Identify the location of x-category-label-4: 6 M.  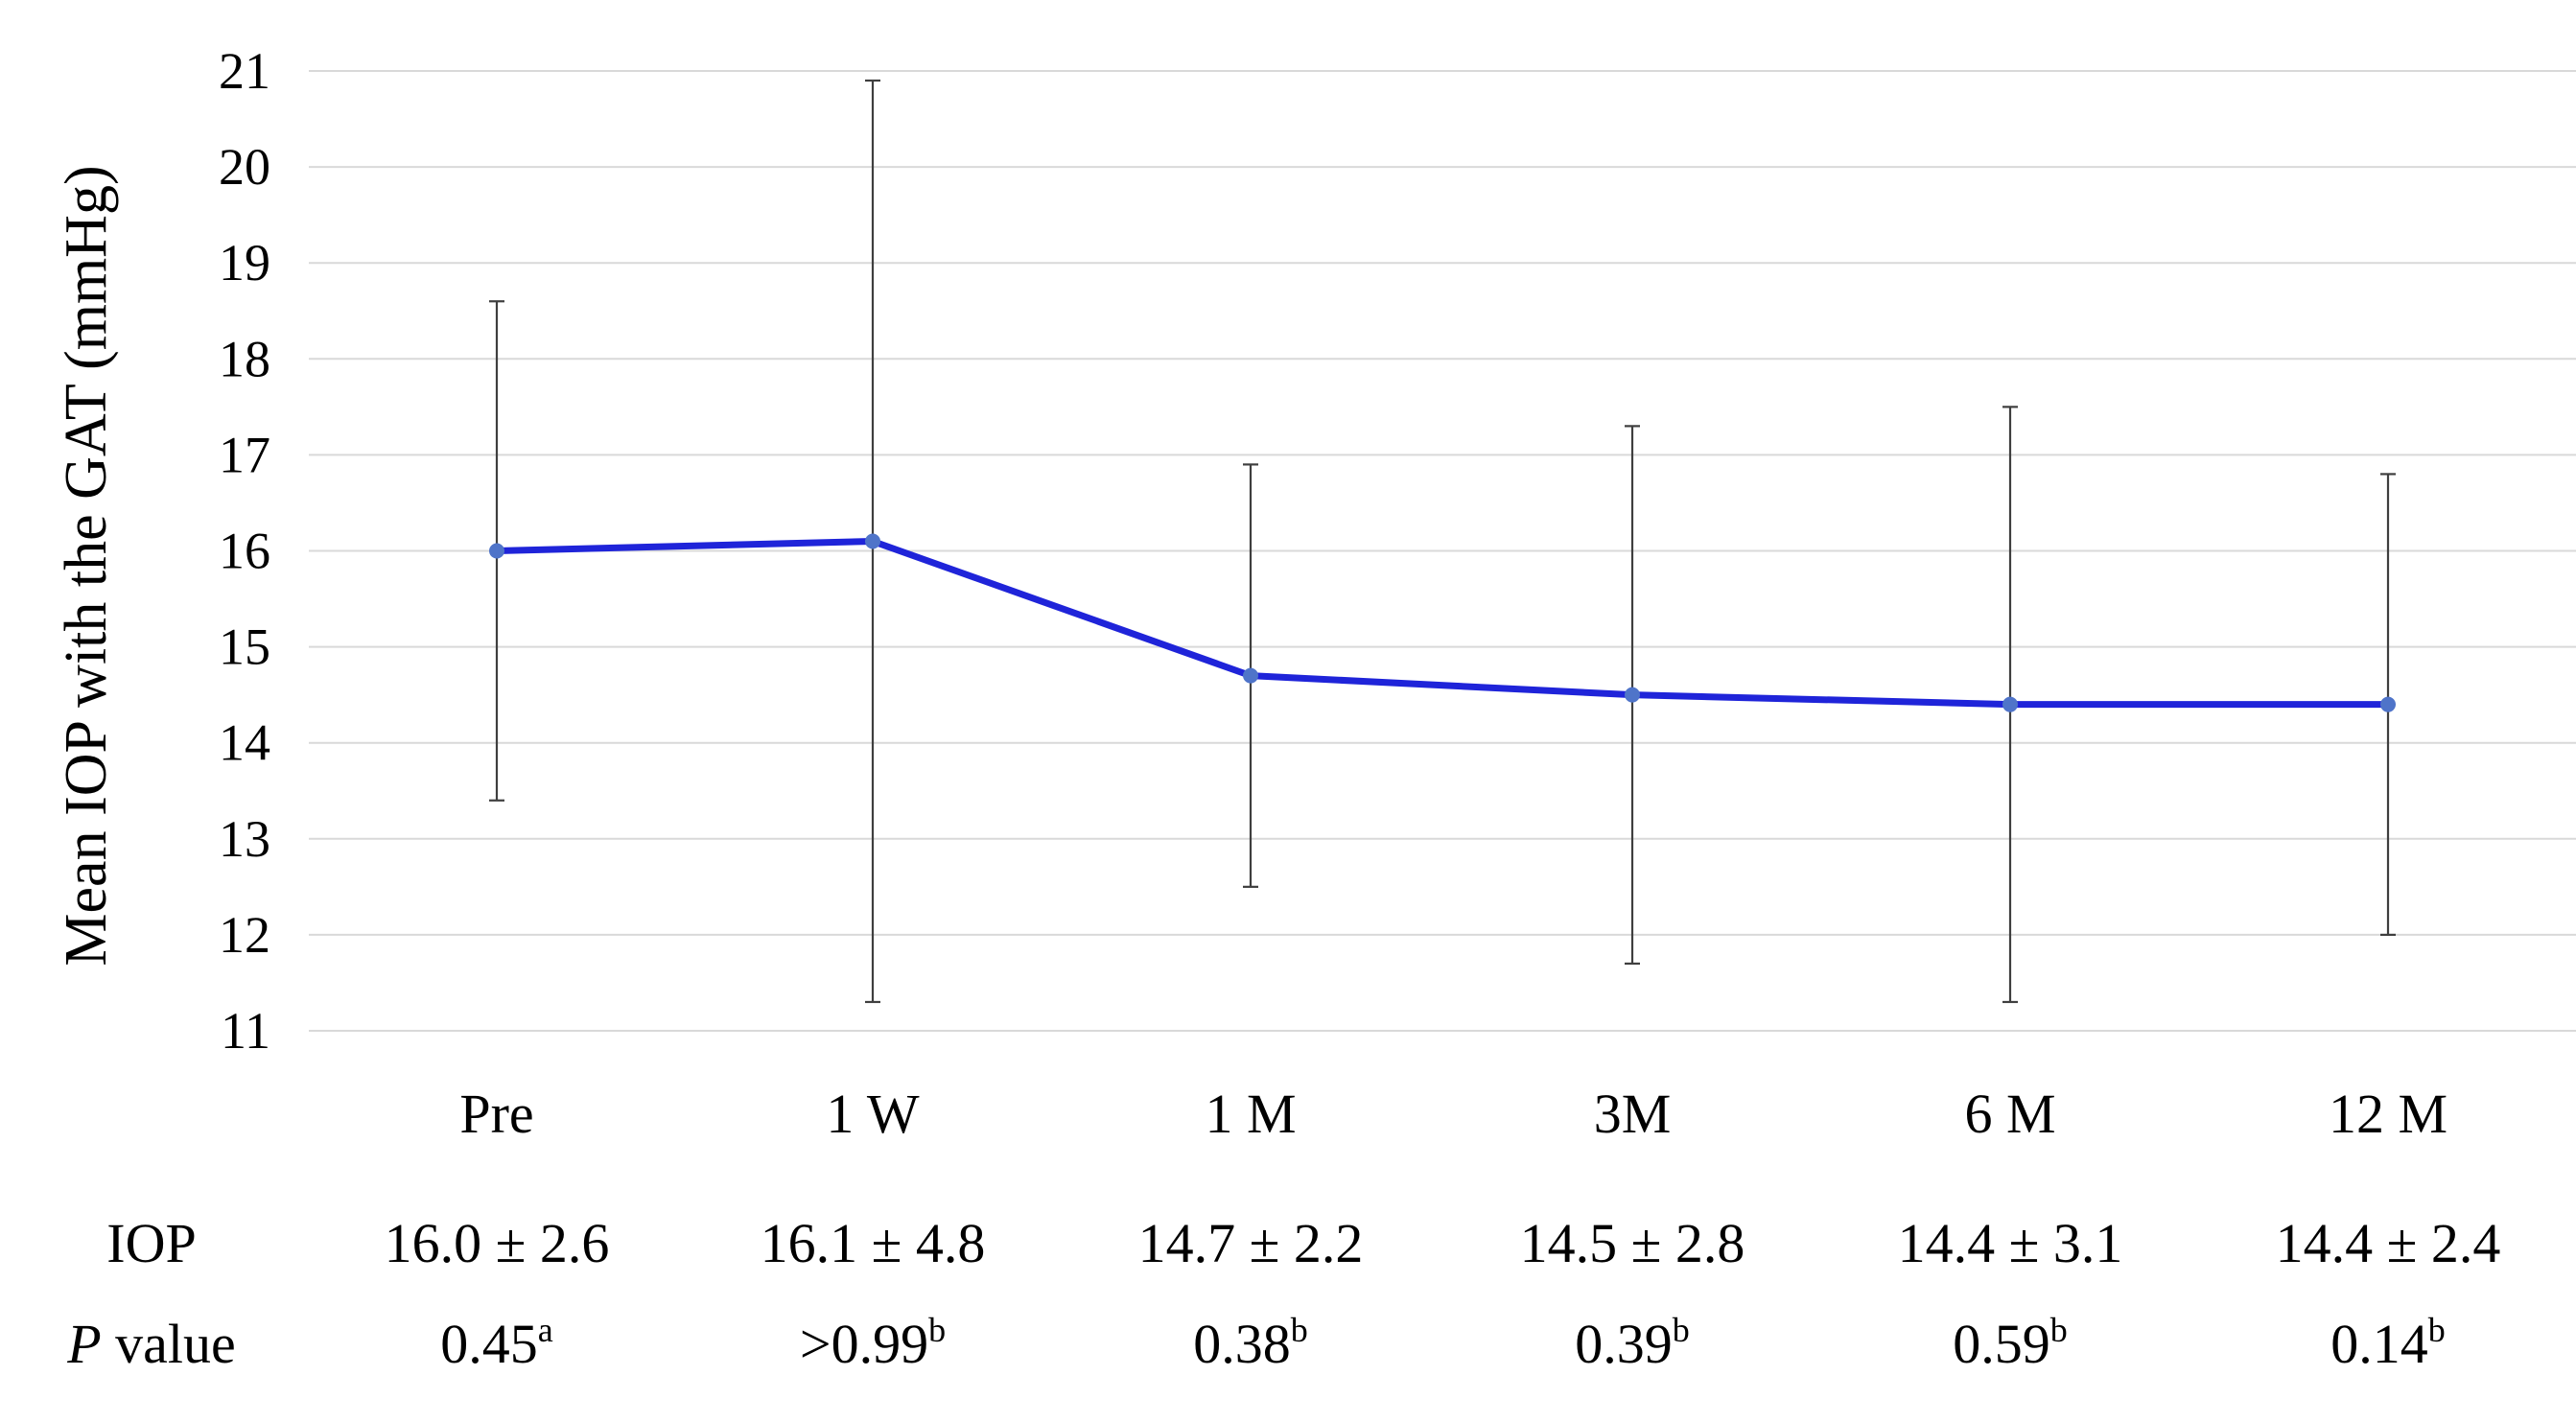
(2009, 1114).